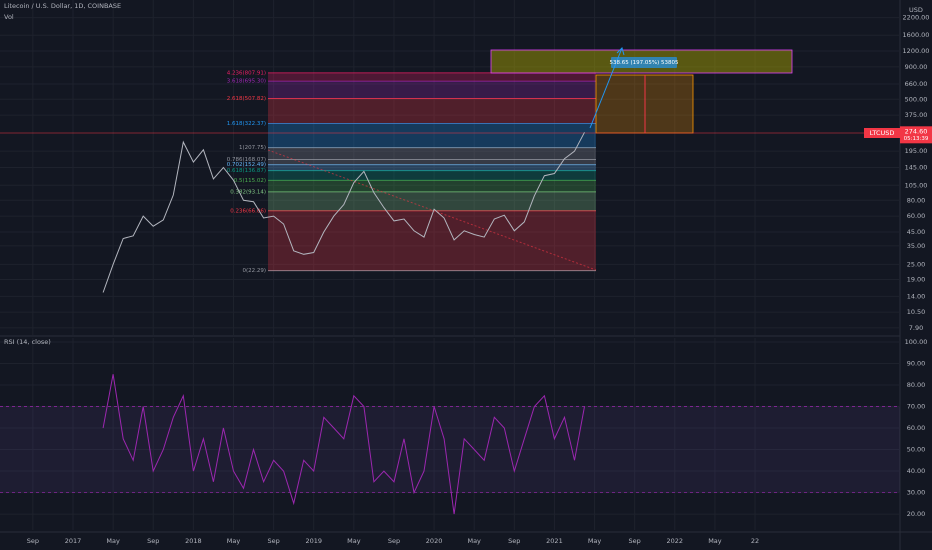  I want to click on fib-label: 2.618(507.82), so click(246, 99).